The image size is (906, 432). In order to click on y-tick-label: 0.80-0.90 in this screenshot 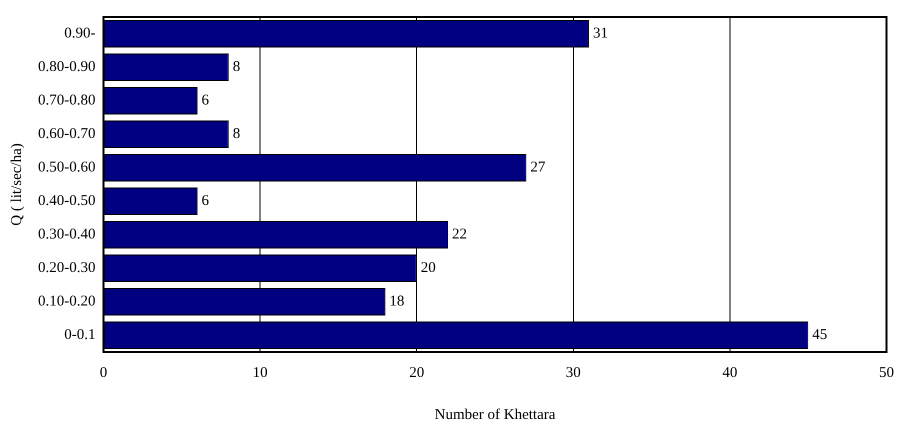, I will do `click(67, 67)`.